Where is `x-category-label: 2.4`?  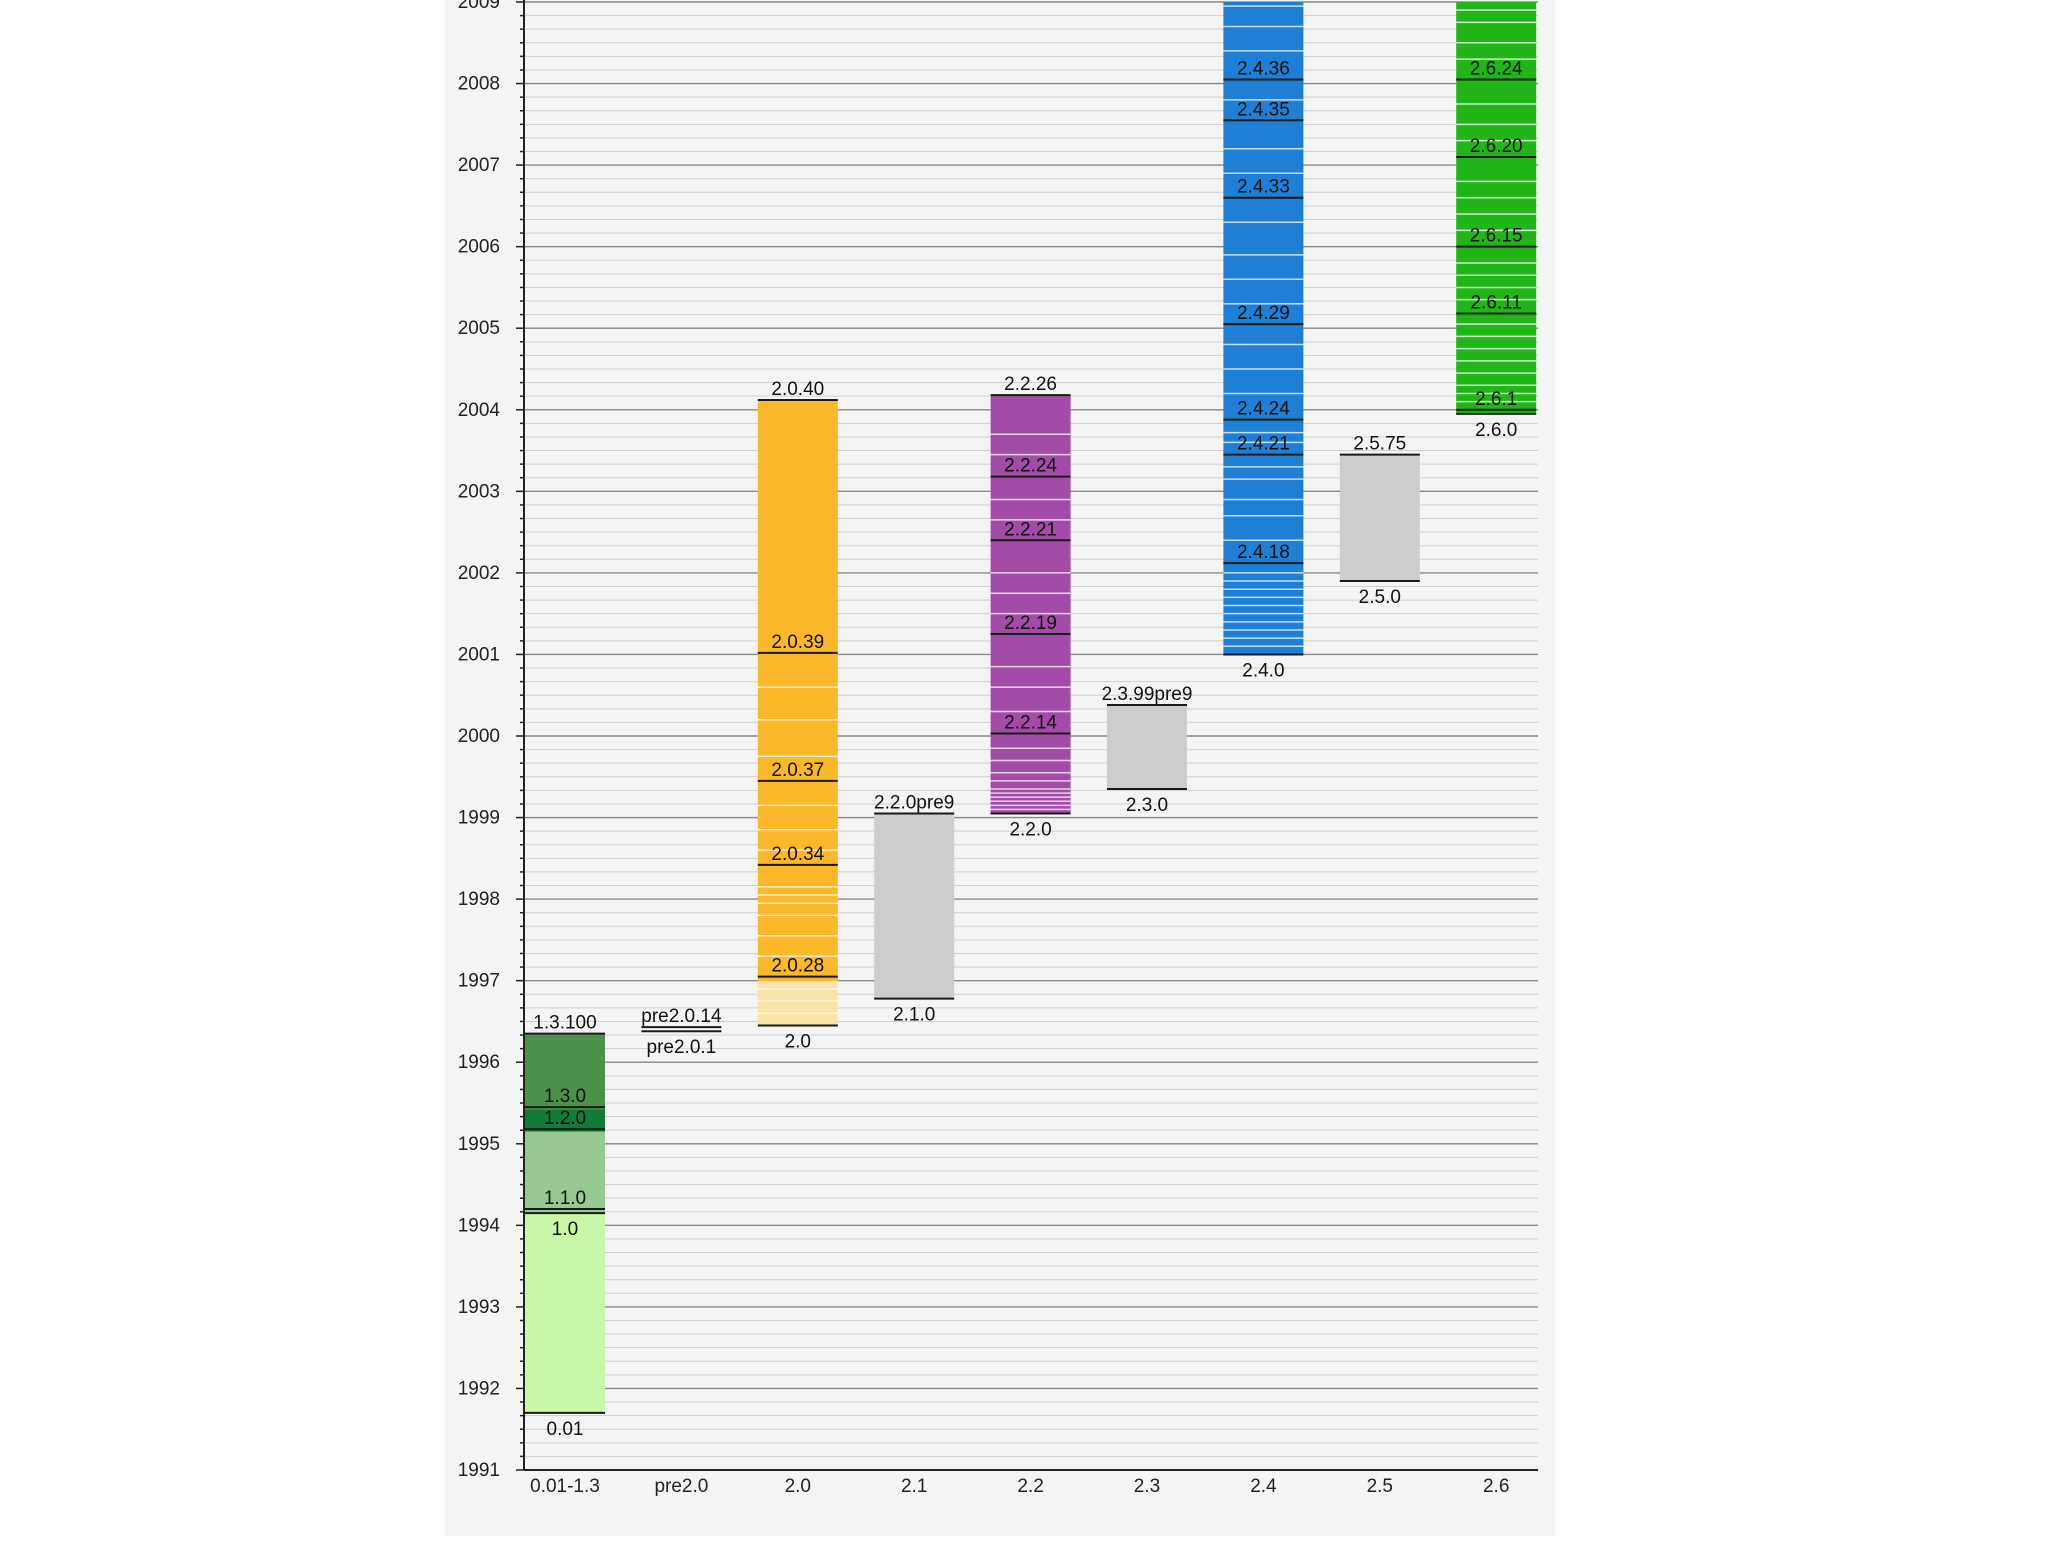 x-category-label: 2.4 is located at coordinates (1263, 1486).